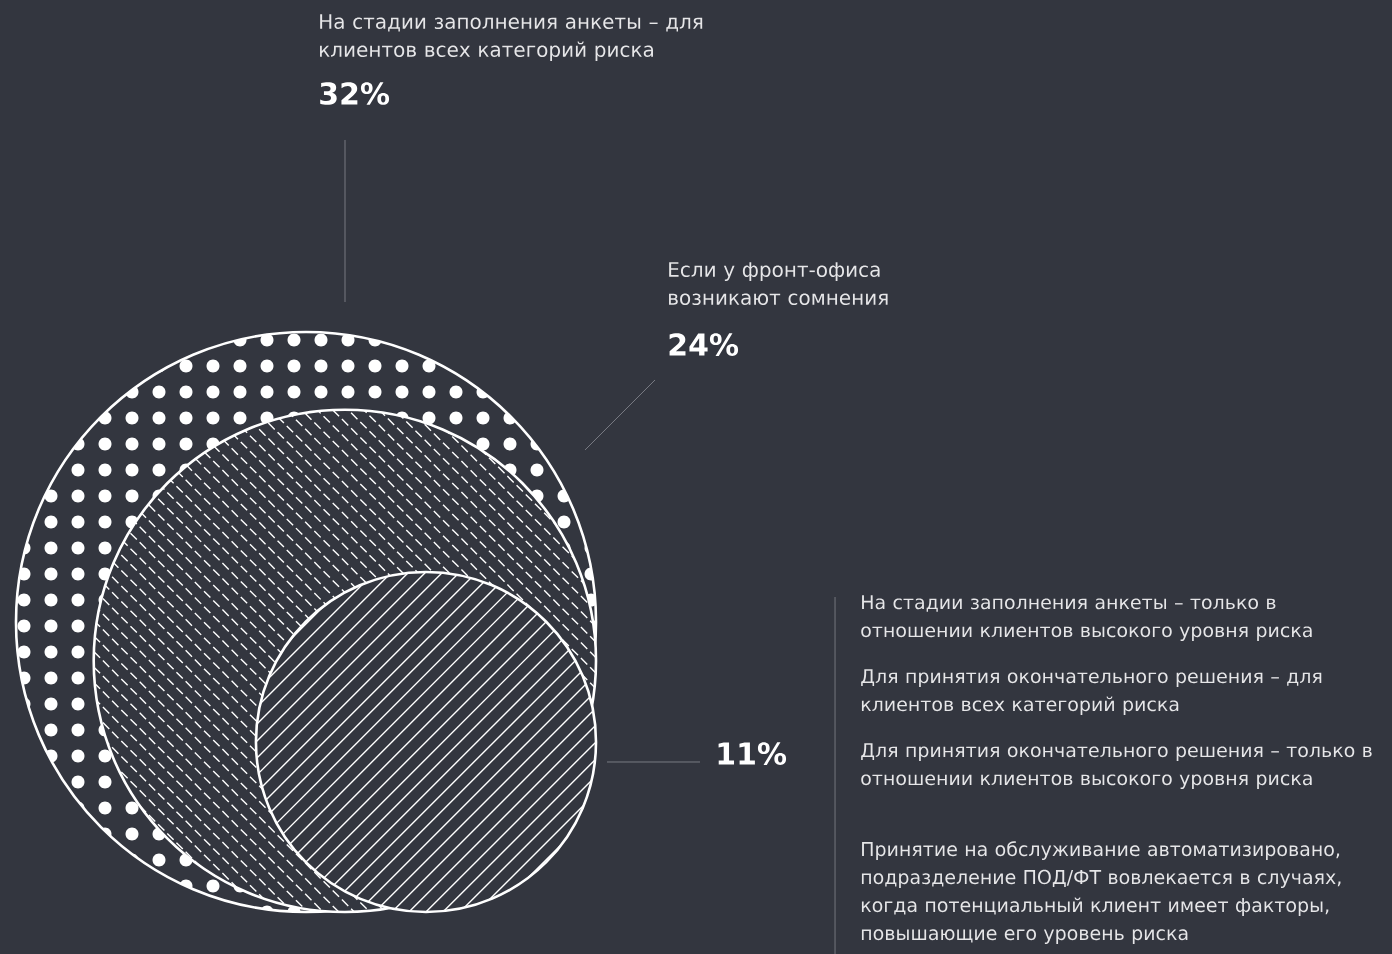 This screenshot has width=1392, height=954. Describe the element at coordinates (1086, 618) in the screenshot. I see `text: На стадии заполнения анкеты – только в отношении клиентов высокого уровня риска` at that location.